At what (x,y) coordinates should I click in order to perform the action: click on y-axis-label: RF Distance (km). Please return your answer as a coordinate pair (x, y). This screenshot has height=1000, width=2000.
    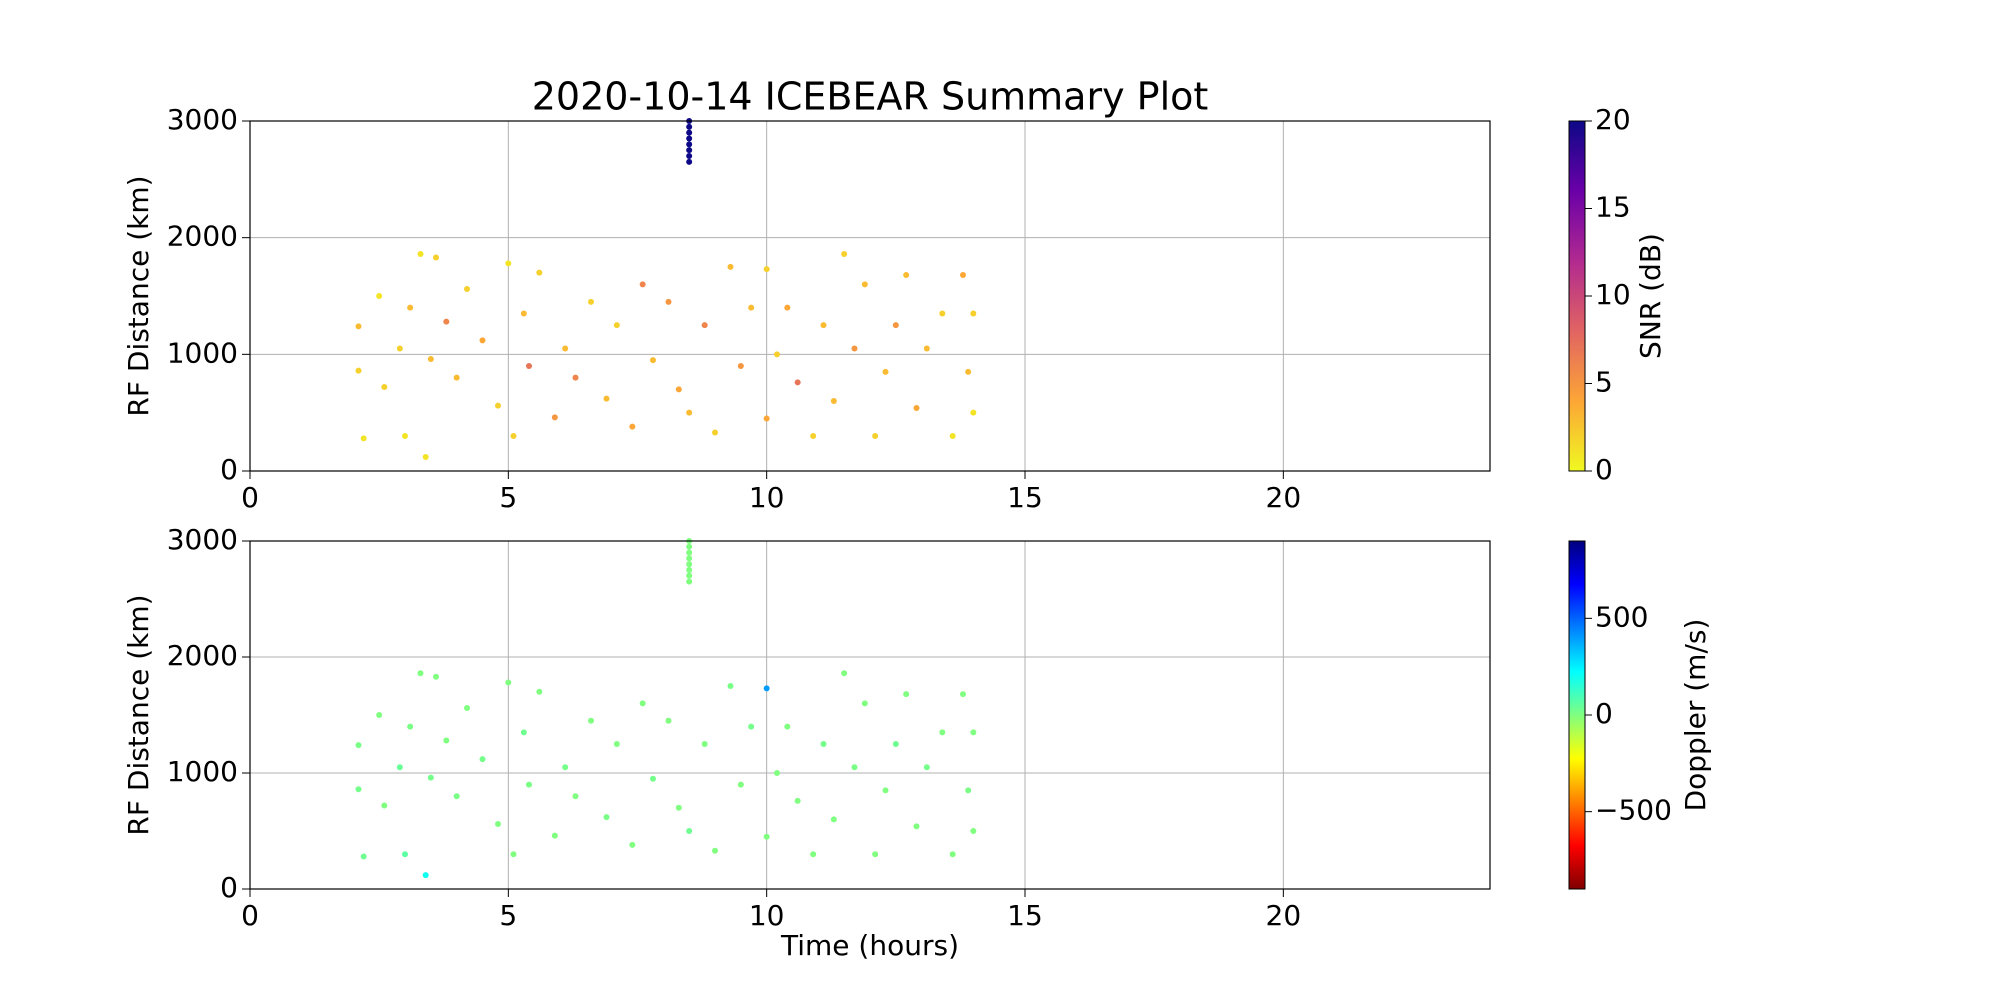
    Looking at the image, I should click on (138, 714).